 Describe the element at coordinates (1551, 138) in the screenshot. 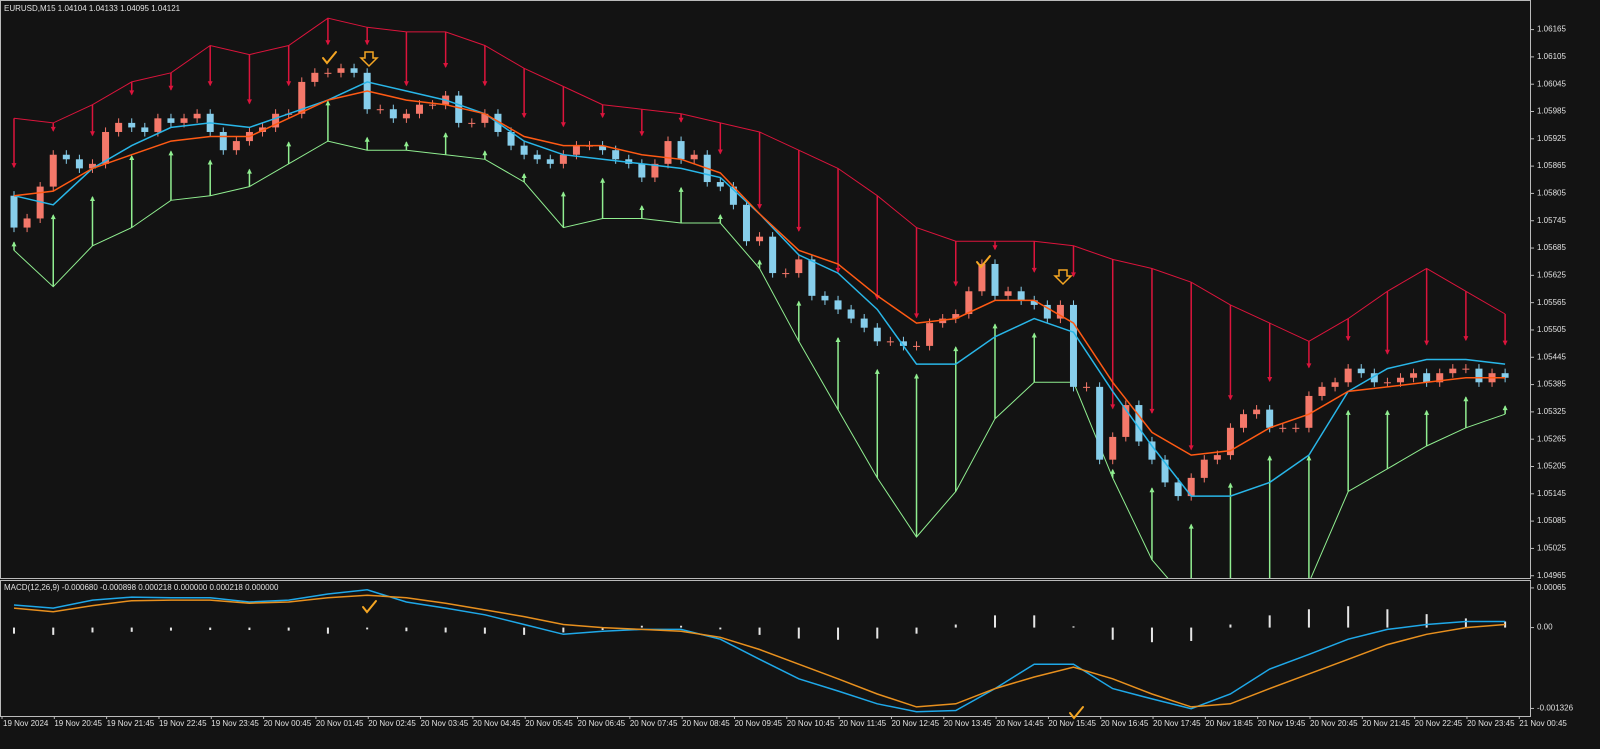

I see `y-tick-label: 1.05925` at that location.